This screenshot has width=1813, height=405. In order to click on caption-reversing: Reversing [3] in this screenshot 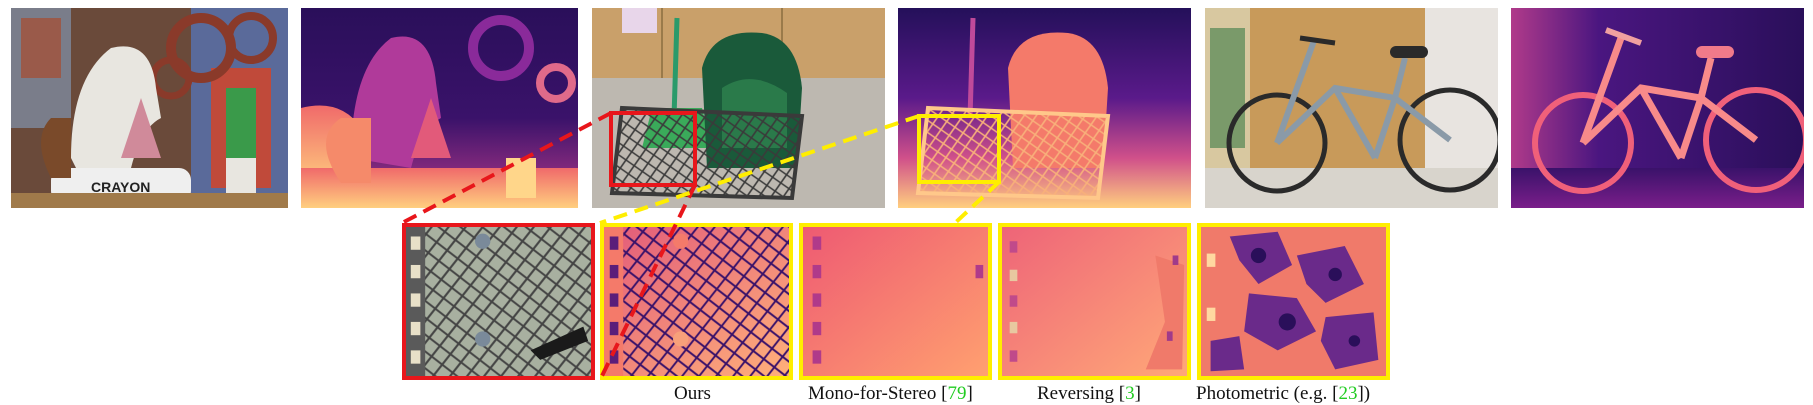, I will do `click(1089, 393)`.